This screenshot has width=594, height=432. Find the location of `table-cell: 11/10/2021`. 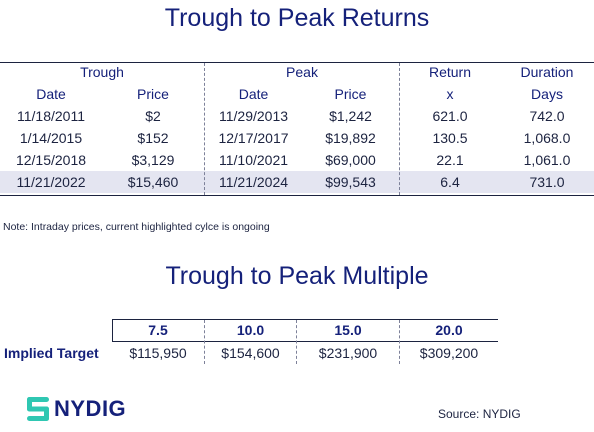

table-cell: 11/10/2021 is located at coordinates (253, 160).